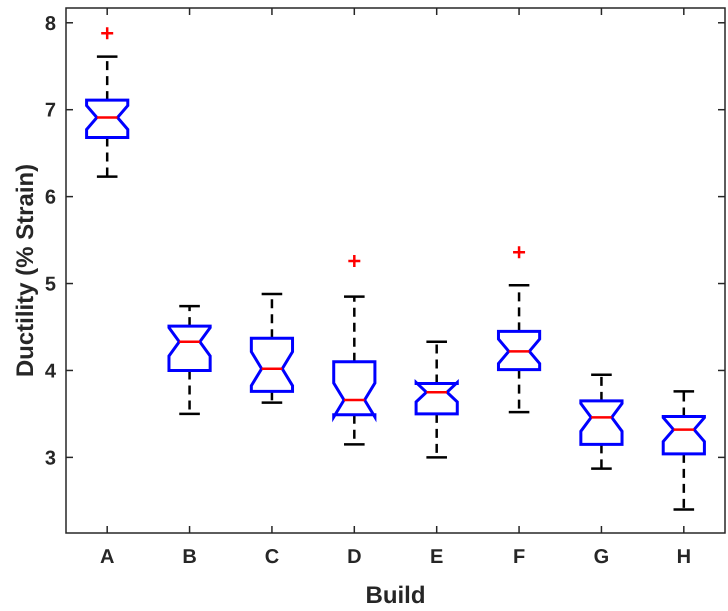 The image size is (728, 611). I want to click on x-tick-label: C, so click(272, 557).